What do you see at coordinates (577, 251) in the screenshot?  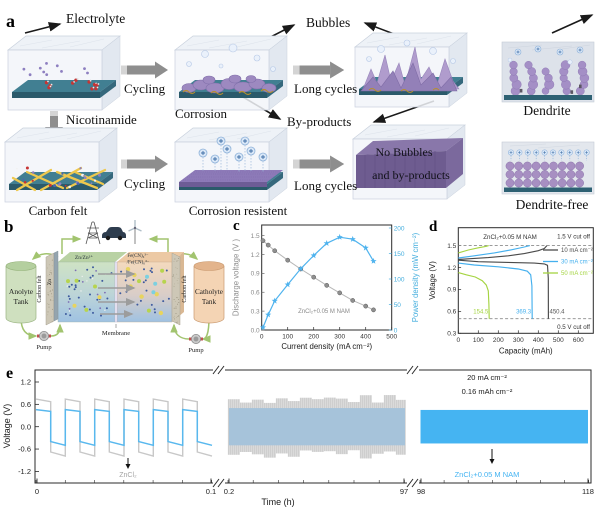 I see `legend-label: 10 mA cm⁻²` at bounding box center [577, 251].